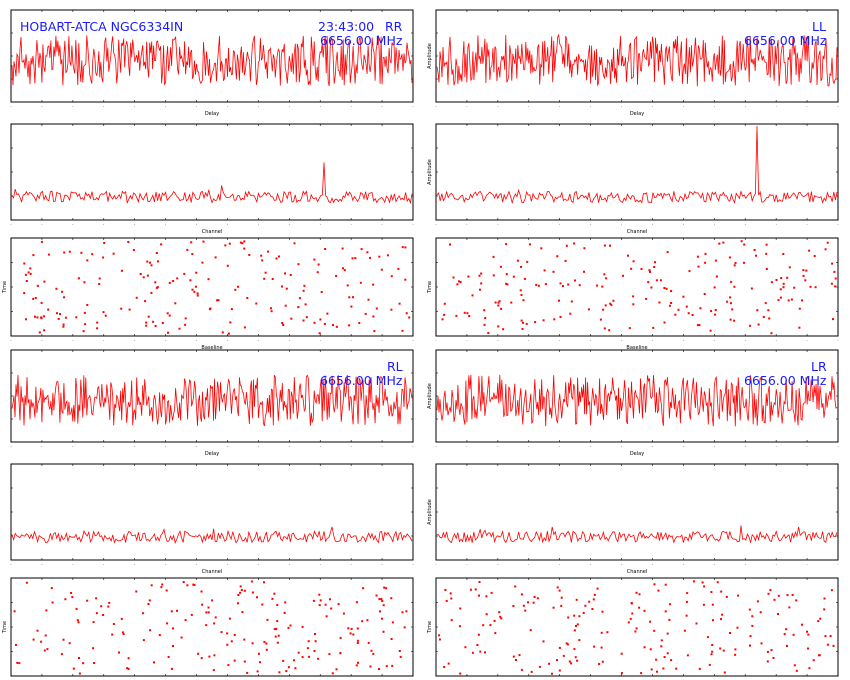 The height and width of the screenshot is (680, 850). What do you see at coordinates (351, 340) in the screenshot?
I see `plot-rr-time-xtick-label: ·` at bounding box center [351, 340].